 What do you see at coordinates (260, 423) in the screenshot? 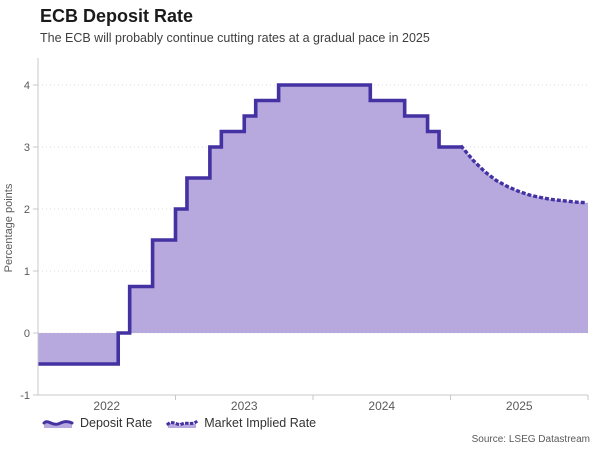
I see `legend-label-market-implied-rate: Market Implied Rate` at bounding box center [260, 423].